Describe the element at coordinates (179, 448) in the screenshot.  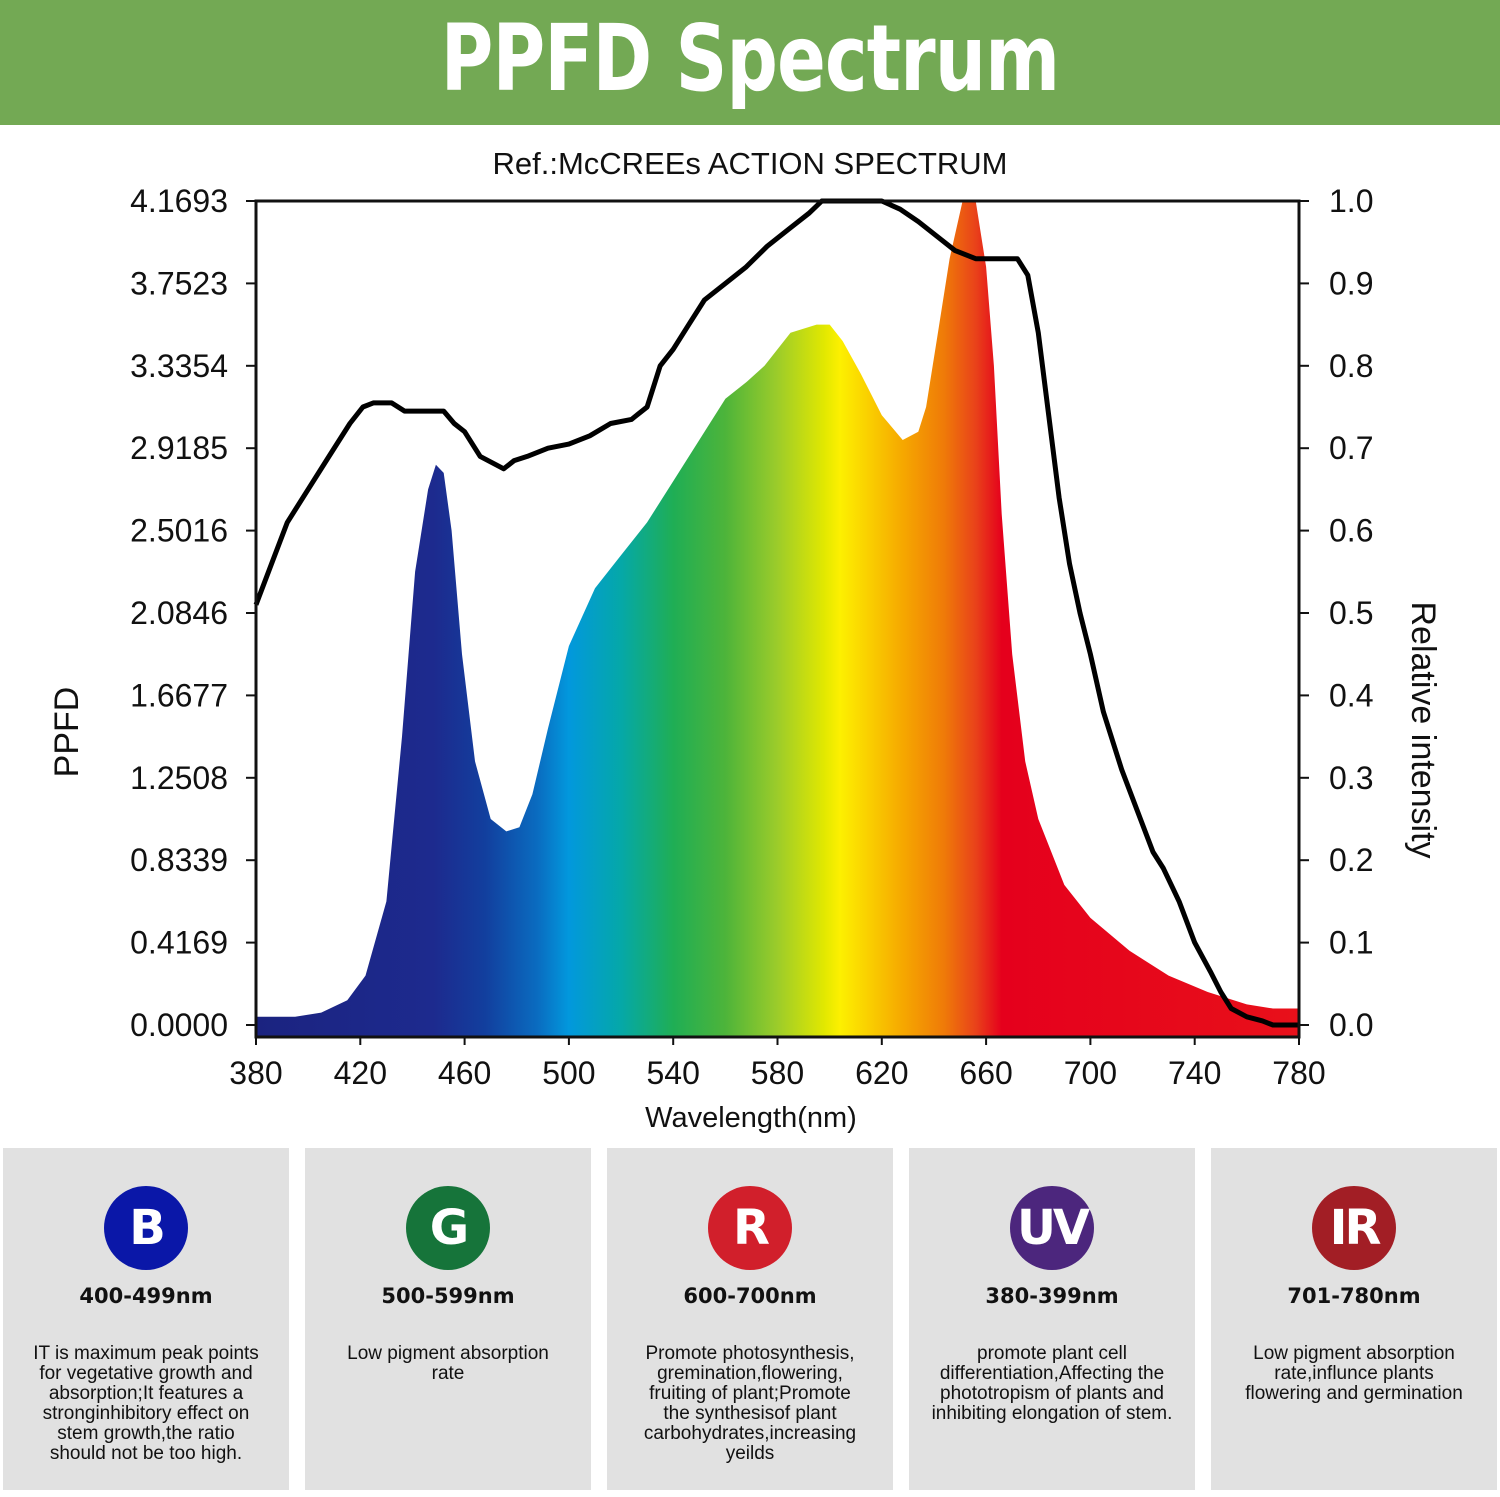
I see `y-left-tick-label: 2.9185` at that location.